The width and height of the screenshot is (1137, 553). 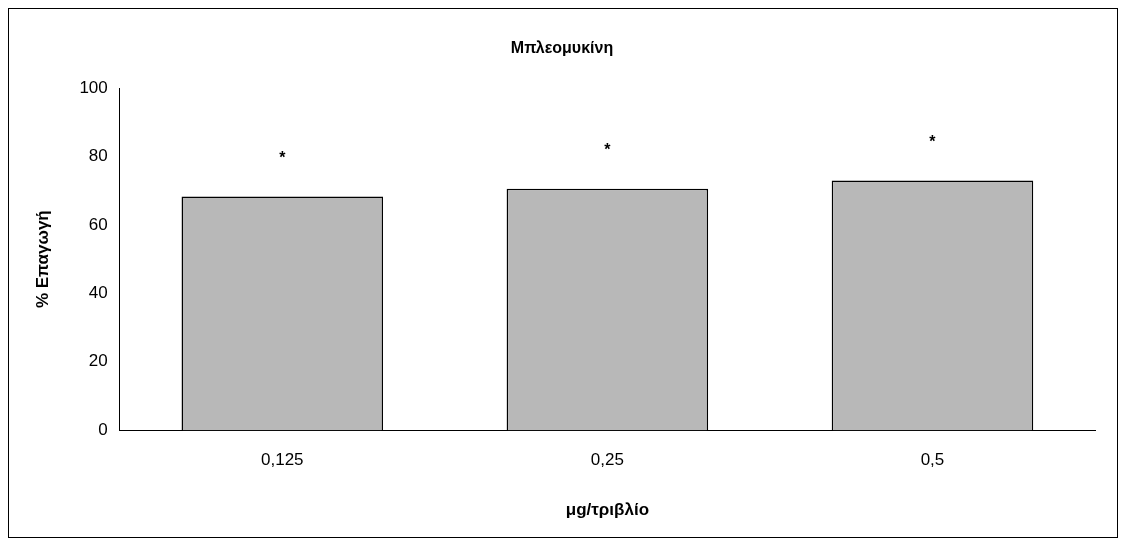 I want to click on y-tick-label: 100, so click(x=93, y=87).